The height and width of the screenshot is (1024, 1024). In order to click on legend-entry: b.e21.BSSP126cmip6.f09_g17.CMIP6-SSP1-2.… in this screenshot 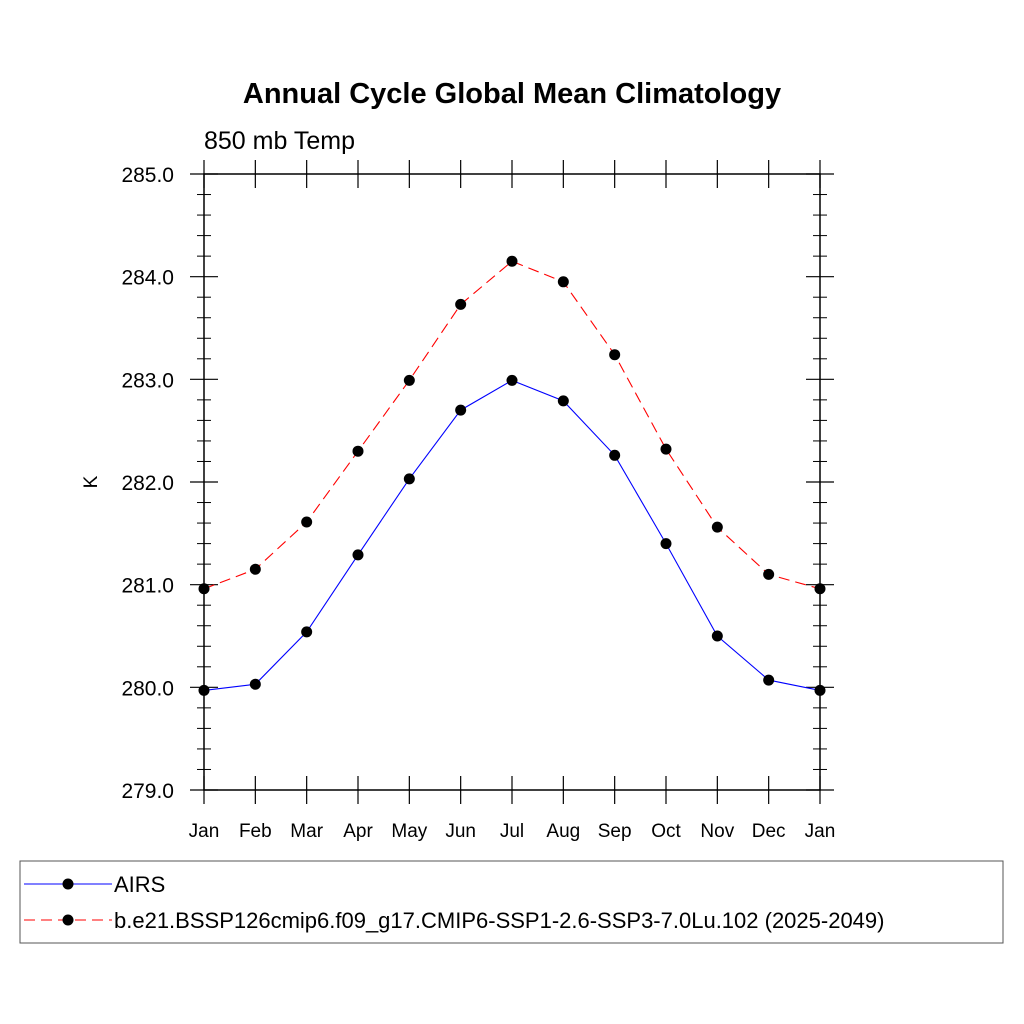, I will do `click(454, 920)`.